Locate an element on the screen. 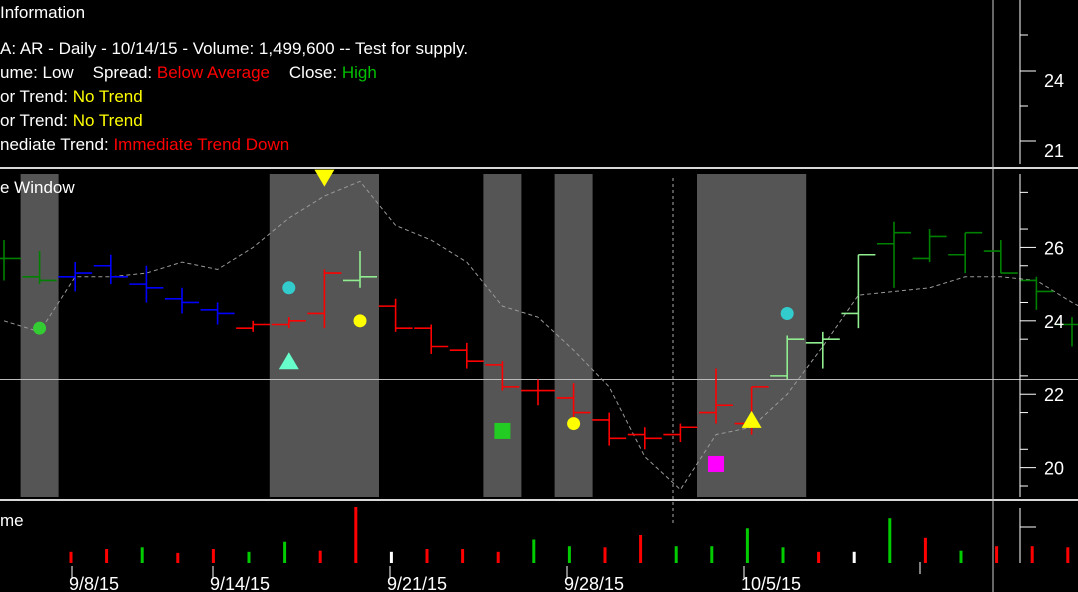 The width and height of the screenshot is (1078, 592). immediate-trend-label: nediate Trend: is located at coordinates (54, 144).